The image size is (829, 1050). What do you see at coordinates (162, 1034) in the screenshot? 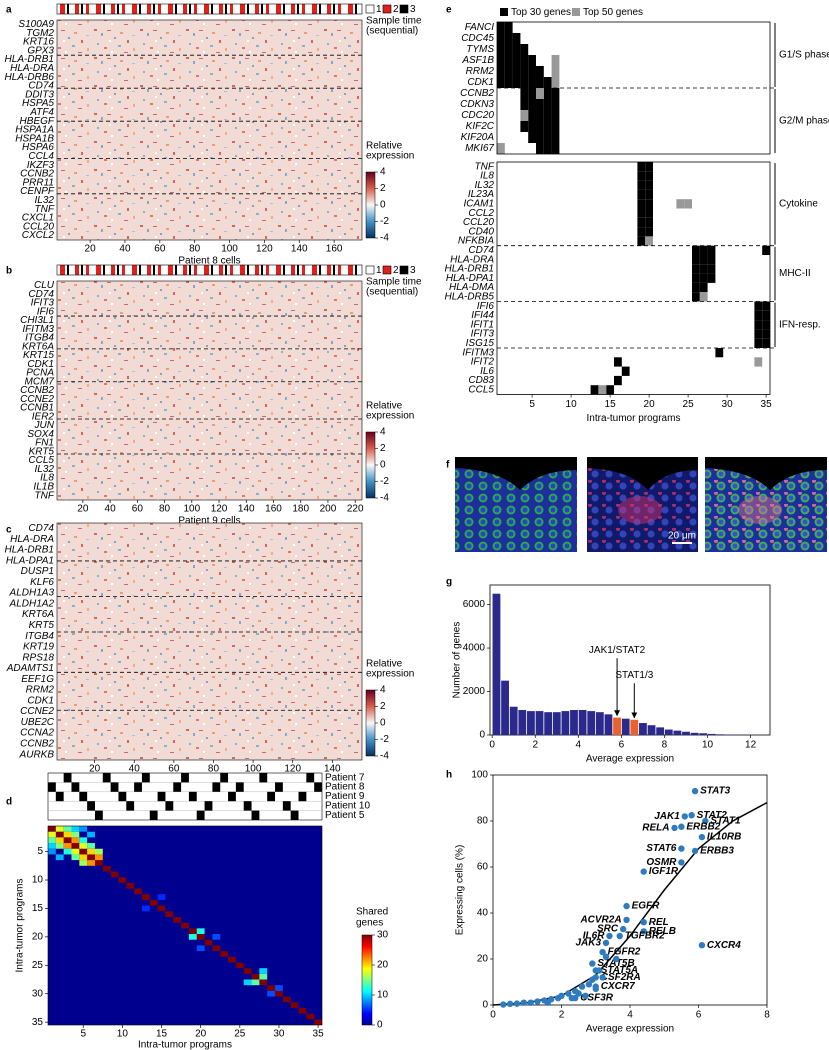
I see `x-tick-label: 15` at bounding box center [162, 1034].